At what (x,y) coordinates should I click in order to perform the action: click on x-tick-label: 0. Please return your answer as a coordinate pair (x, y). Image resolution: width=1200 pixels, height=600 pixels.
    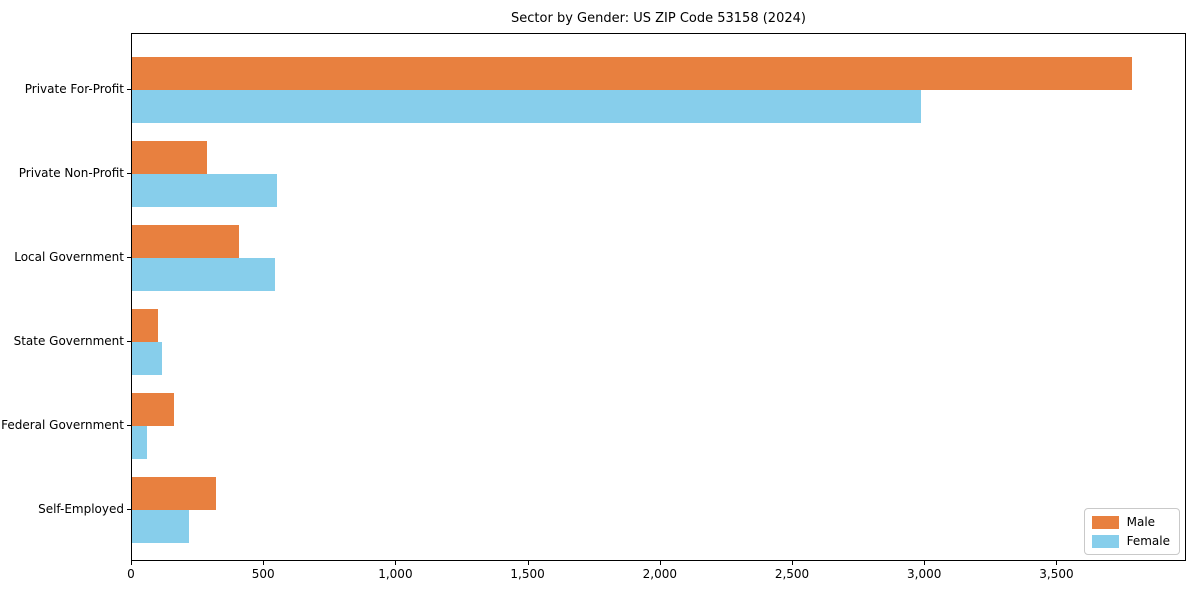
    Looking at the image, I should click on (131, 574).